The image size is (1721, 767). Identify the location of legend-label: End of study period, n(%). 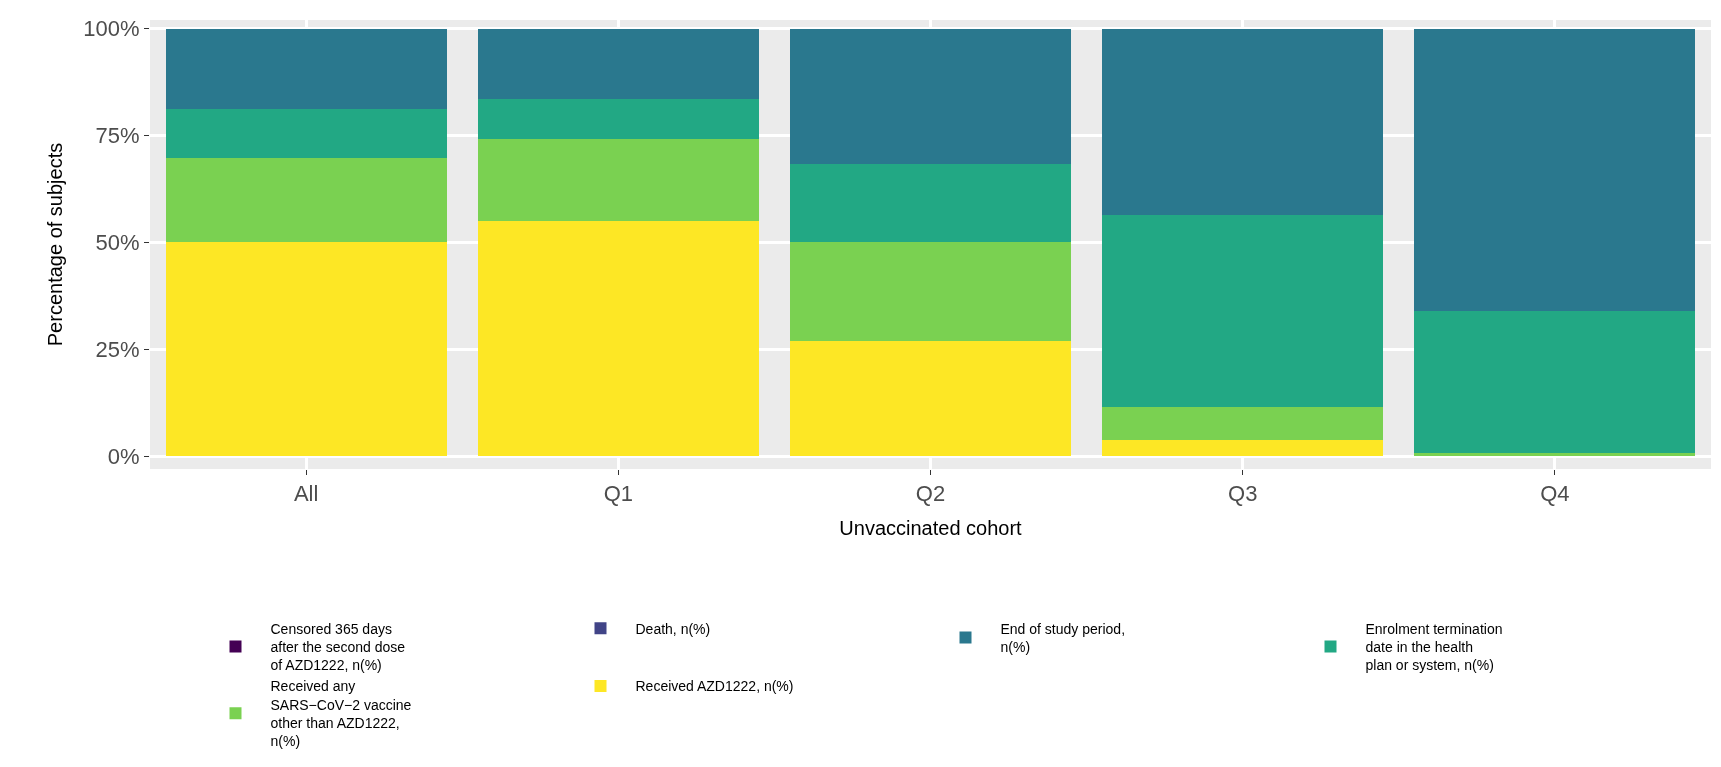
(1063, 637).